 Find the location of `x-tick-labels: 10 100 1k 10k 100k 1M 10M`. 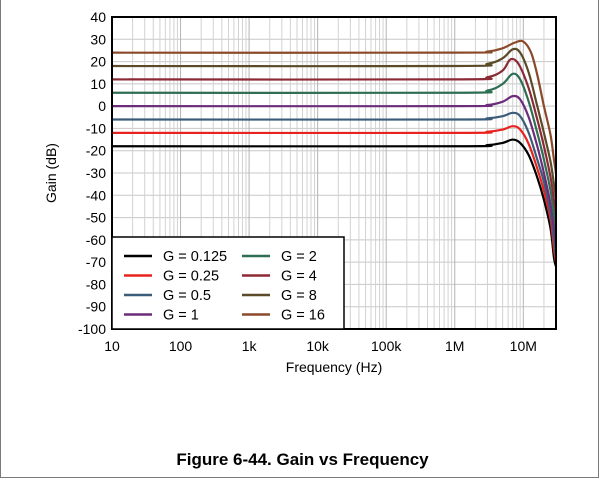

x-tick-labels: 10 100 1k 10k 100k 1M 10M is located at coordinates (320, 346).